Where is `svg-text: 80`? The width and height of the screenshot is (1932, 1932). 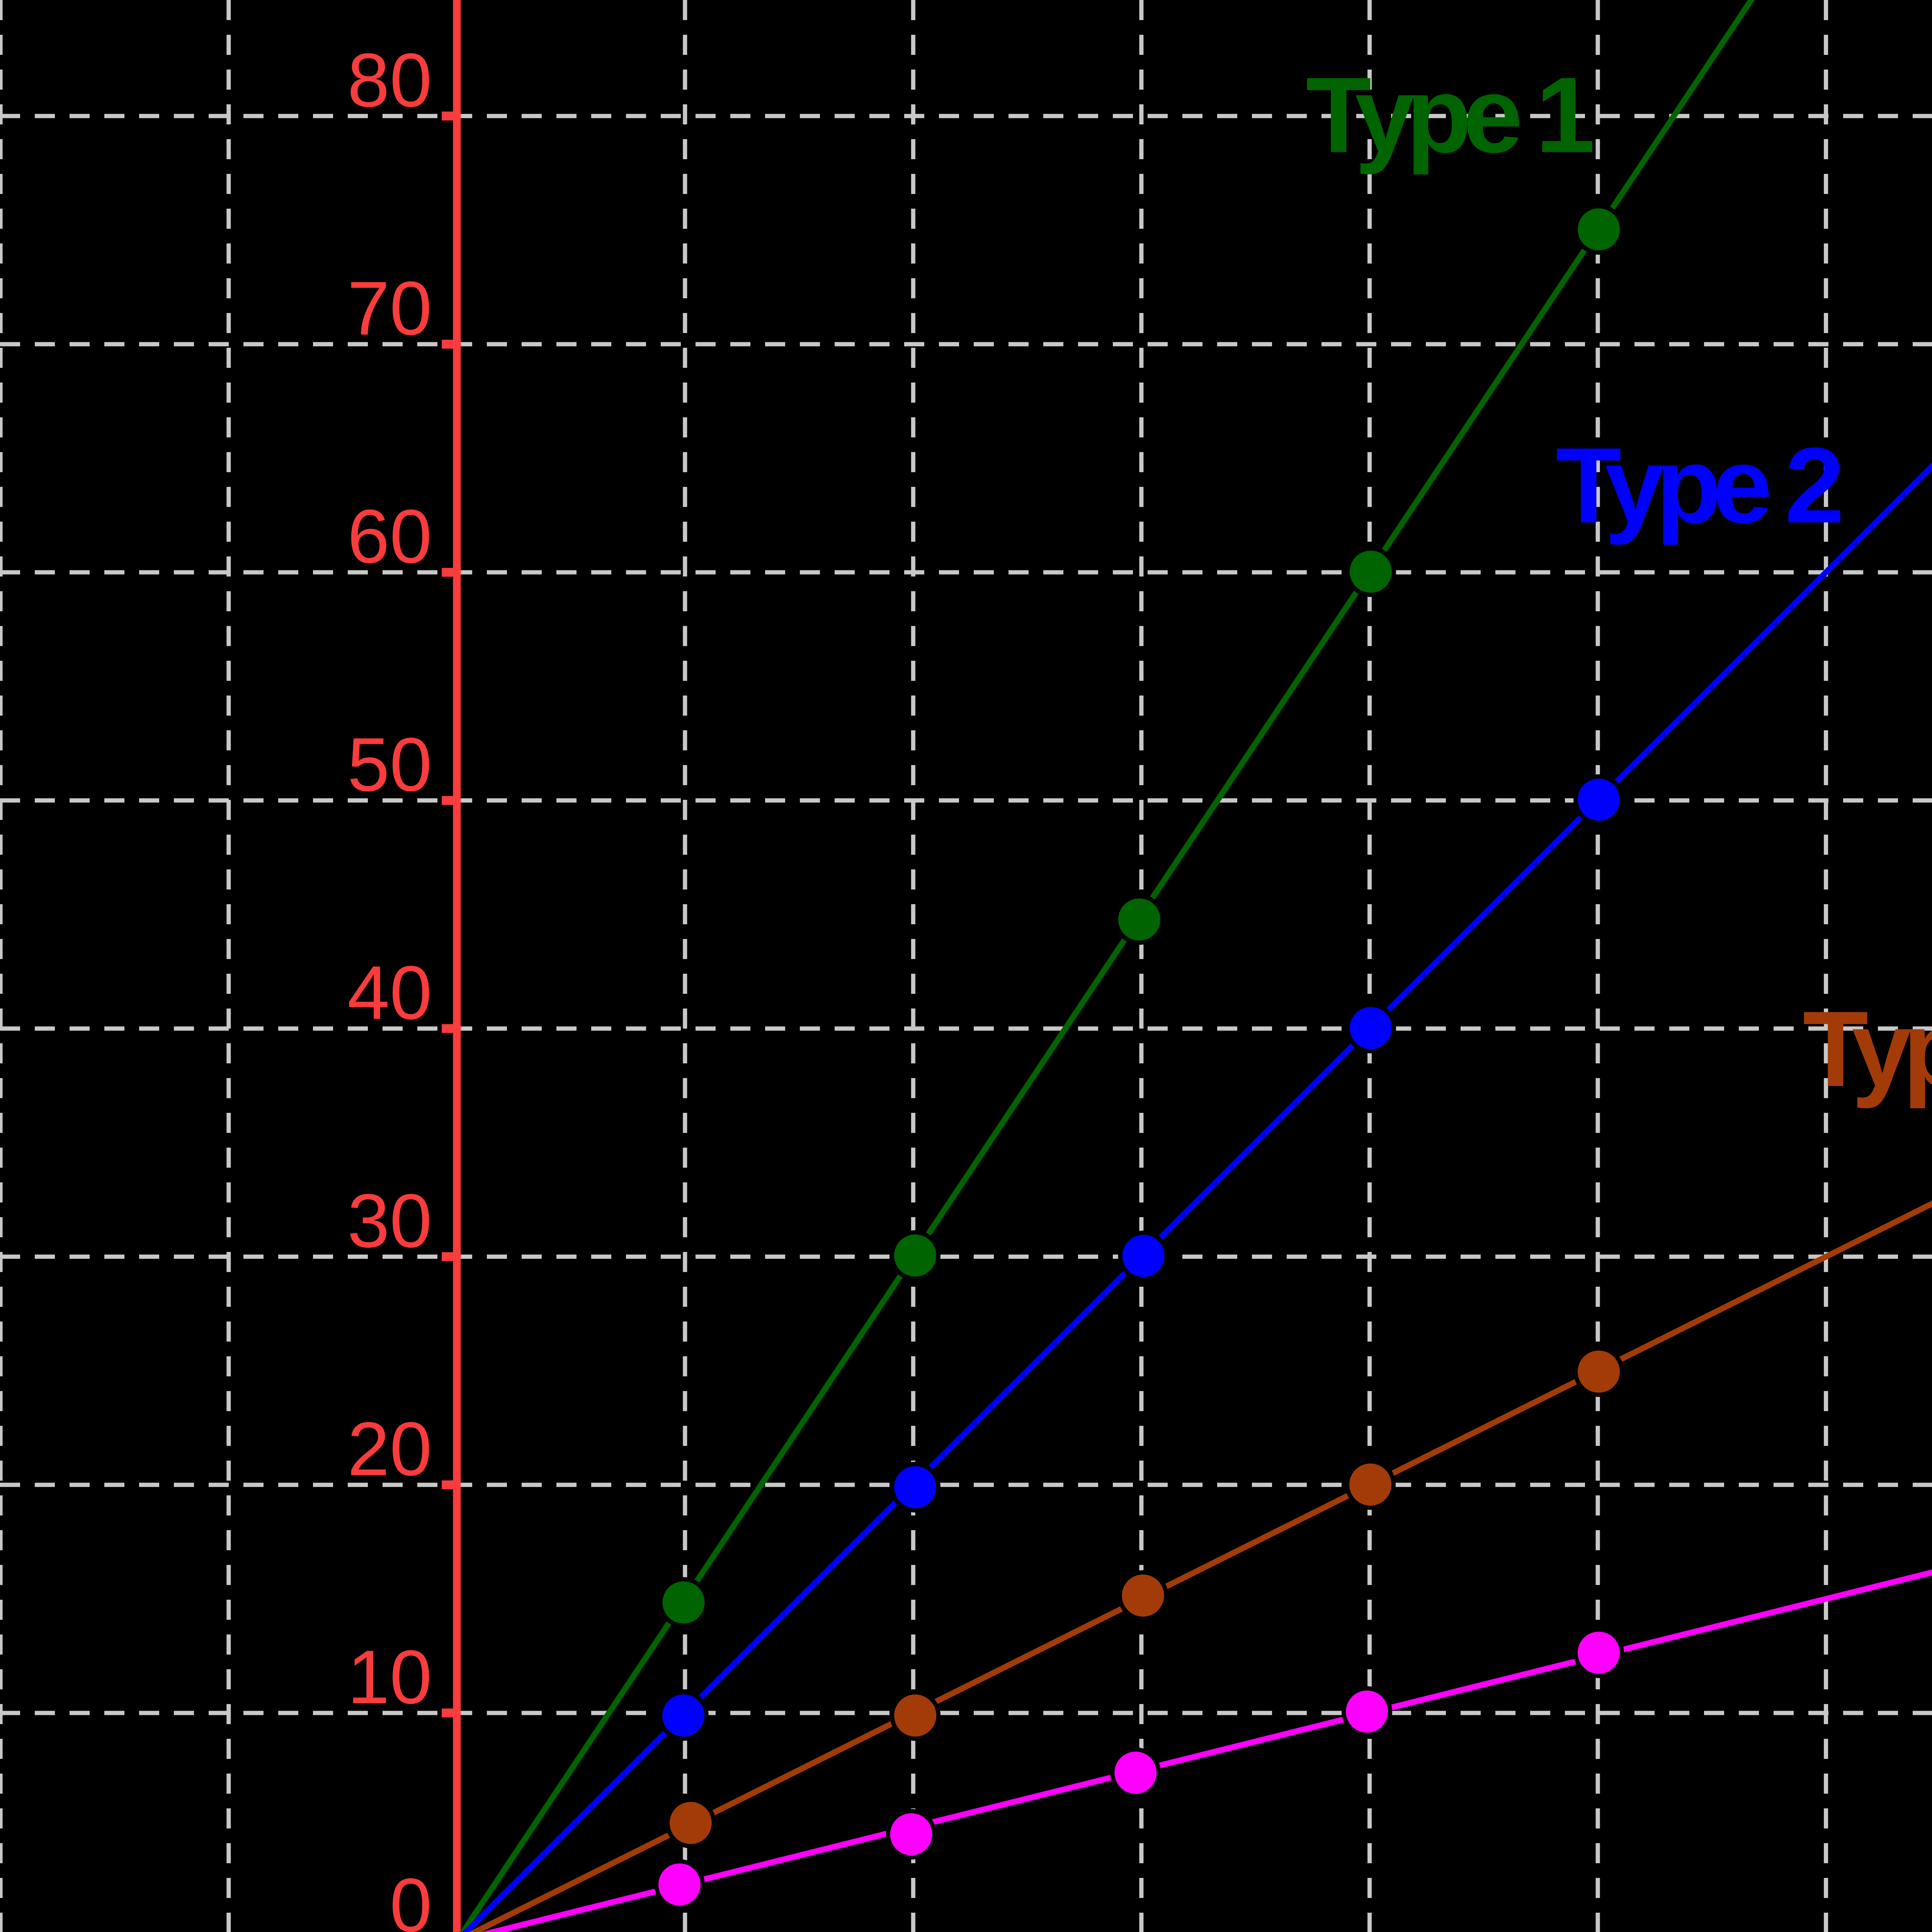 svg-text: 80 is located at coordinates (390, 79).